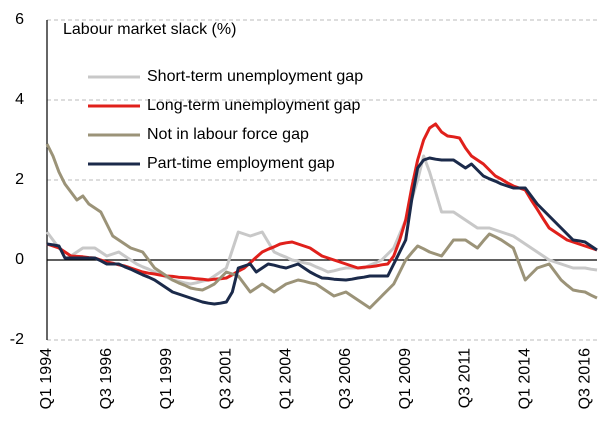 The width and height of the screenshot is (598, 434). What do you see at coordinates (285, 378) in the screenshot?
I see `x-tick-label: Q1 2004` at bounding box center [285, 378].